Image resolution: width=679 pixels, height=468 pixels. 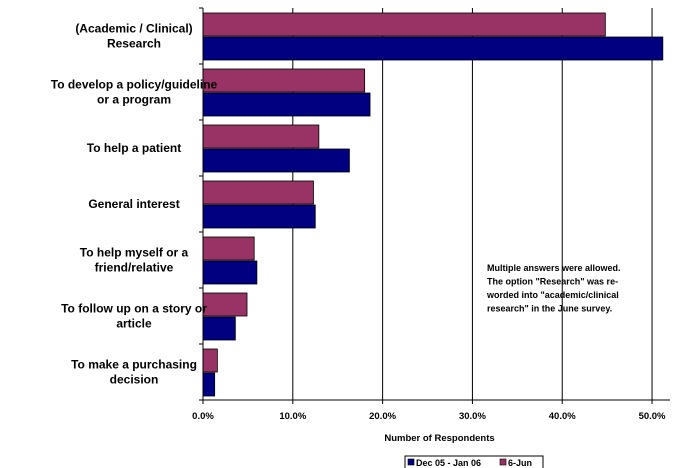 I want to click on annotation-line: worded into "academic/clinical, so click(x=552, y=295).